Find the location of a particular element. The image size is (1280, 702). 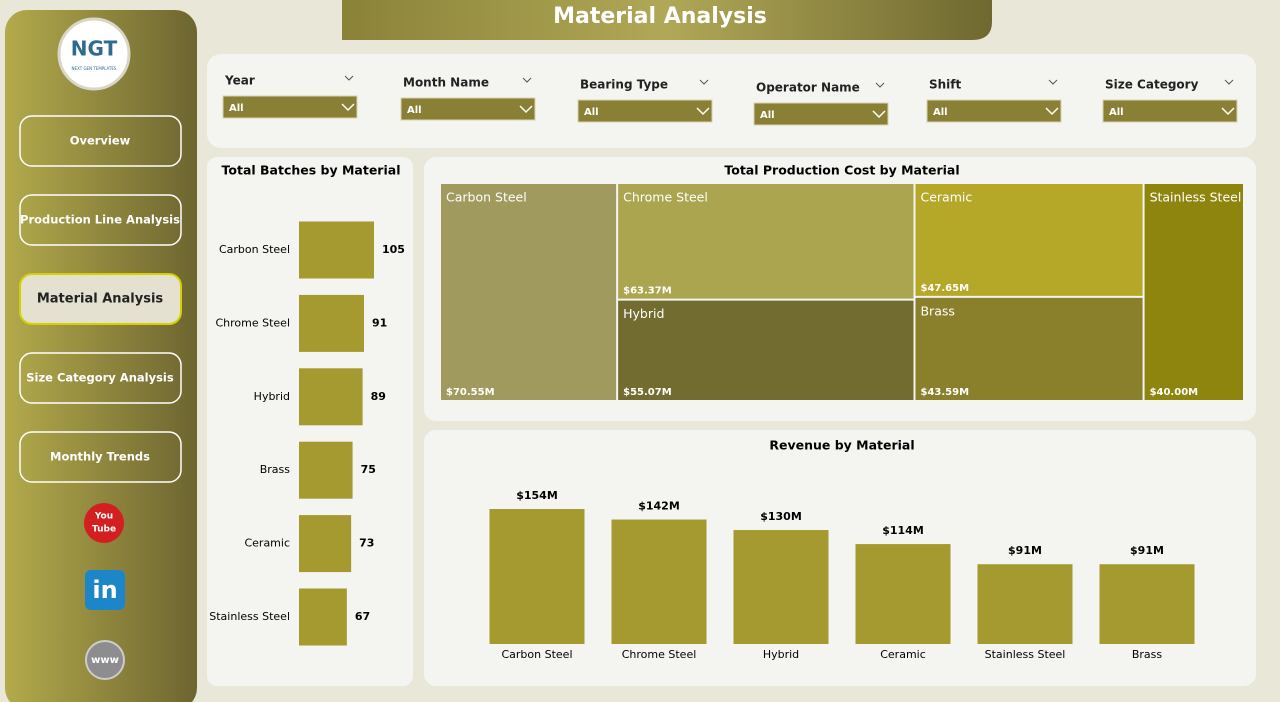

icon-text: in is located at coordinates (104, 590).